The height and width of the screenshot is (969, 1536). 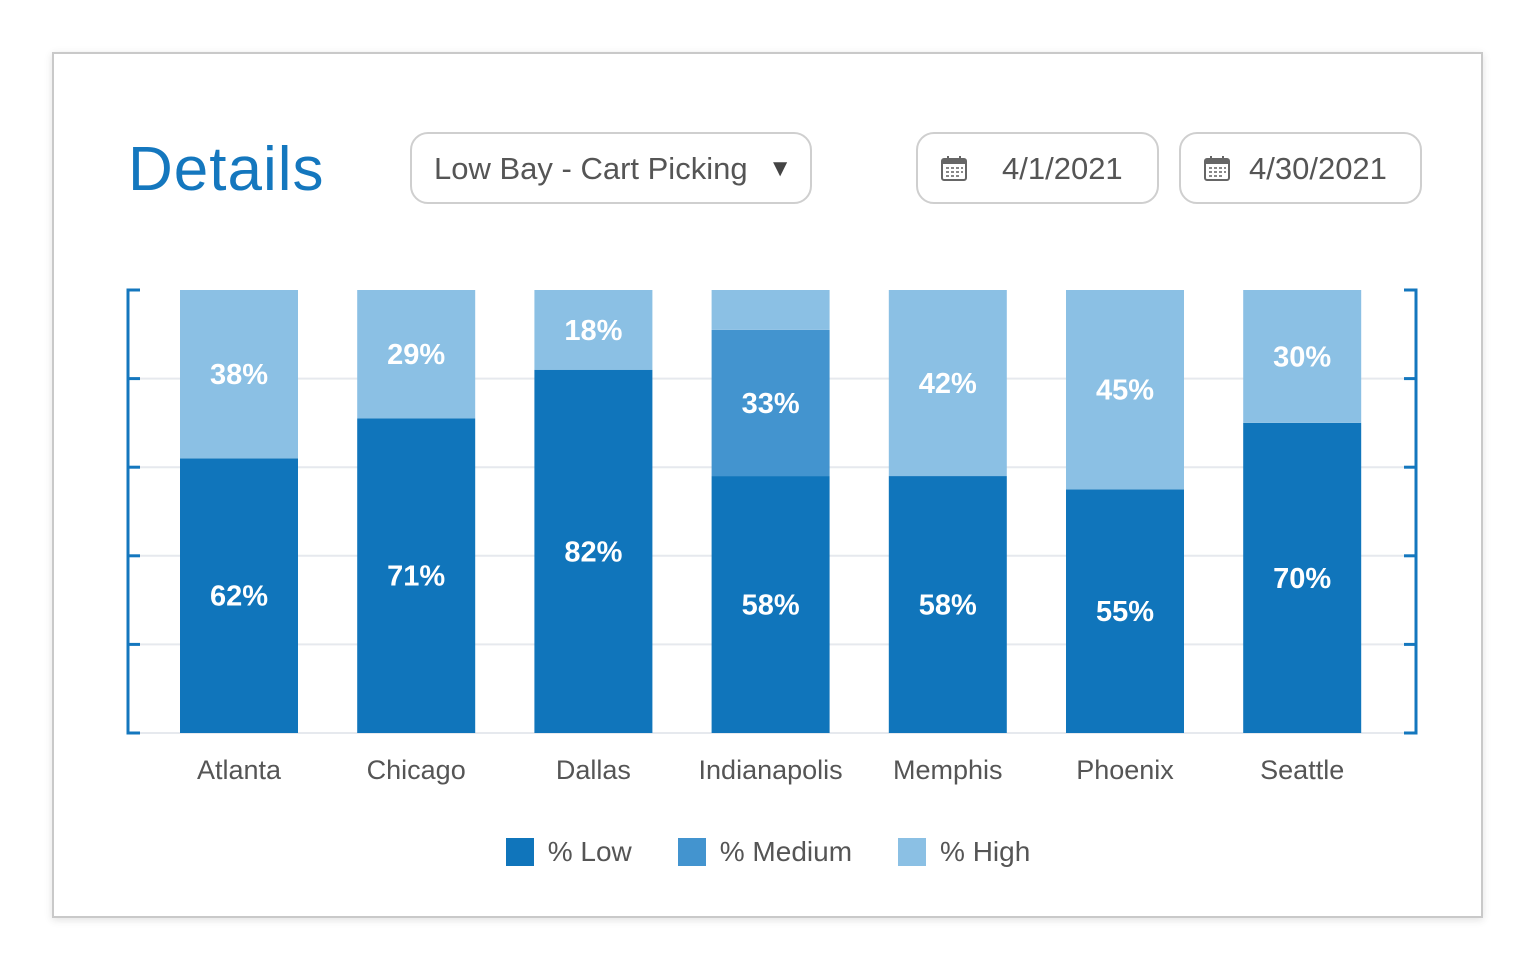 I want to click on data-label: 33%, so click(x=771, y=404).